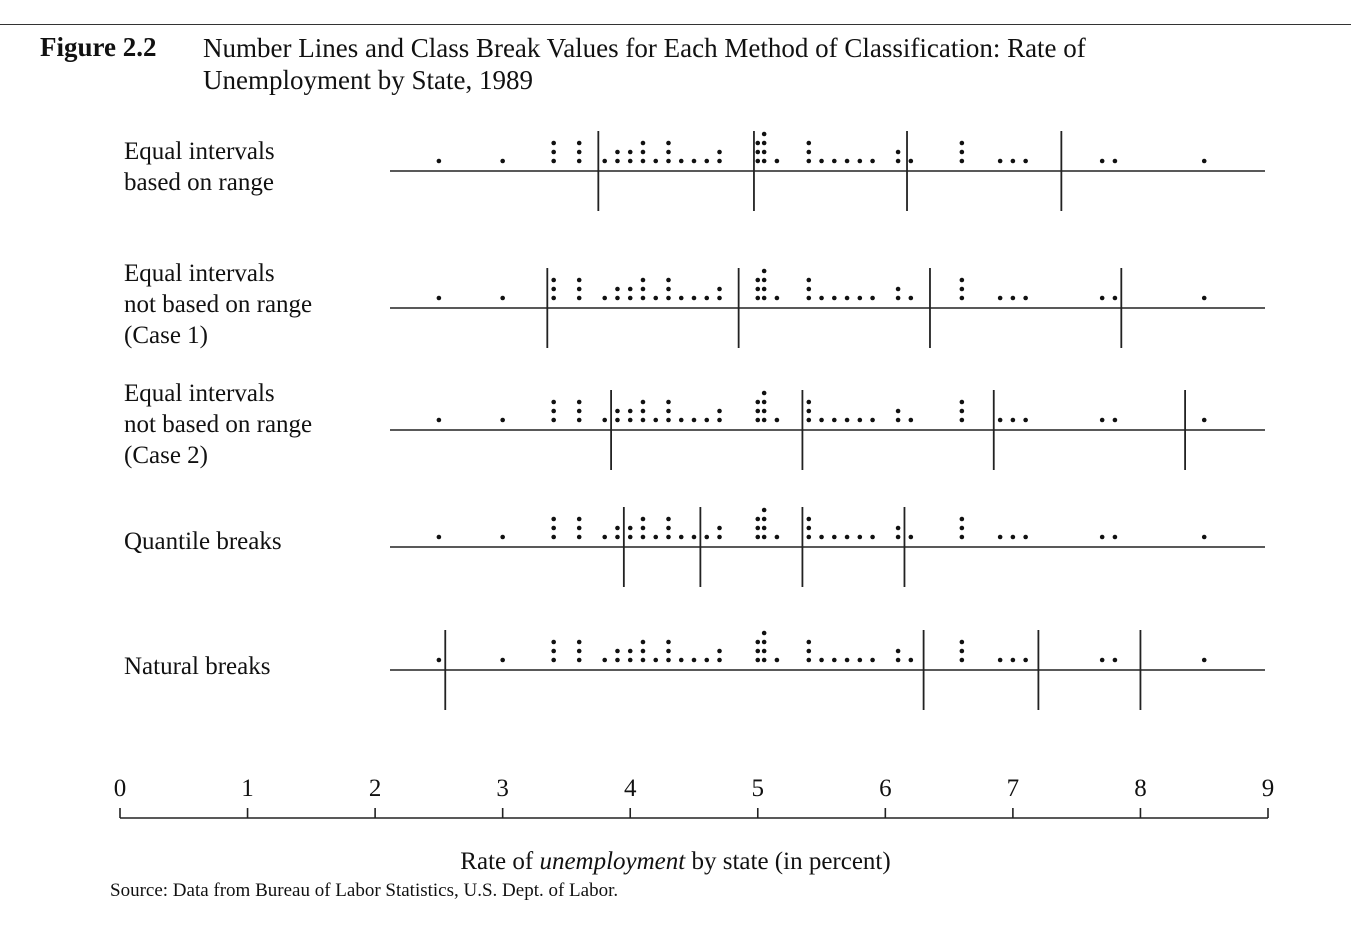  Describe the element at coordinates (199, 393) in the screenshot. I see `row-label-line: Equal intervals` at that location.